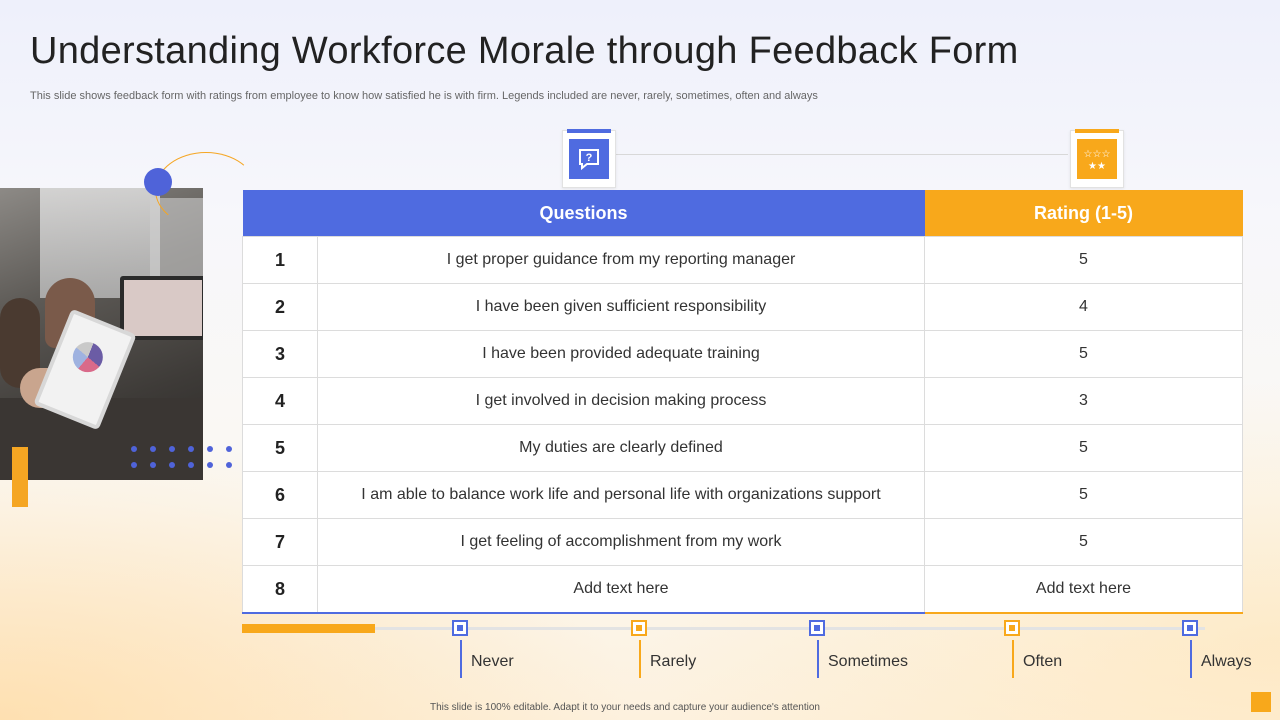 This screenshot has height=720, width=1280. Describe the element at coordinates (280, 401) in the screenshot. I see `row-number: 4` at that location.